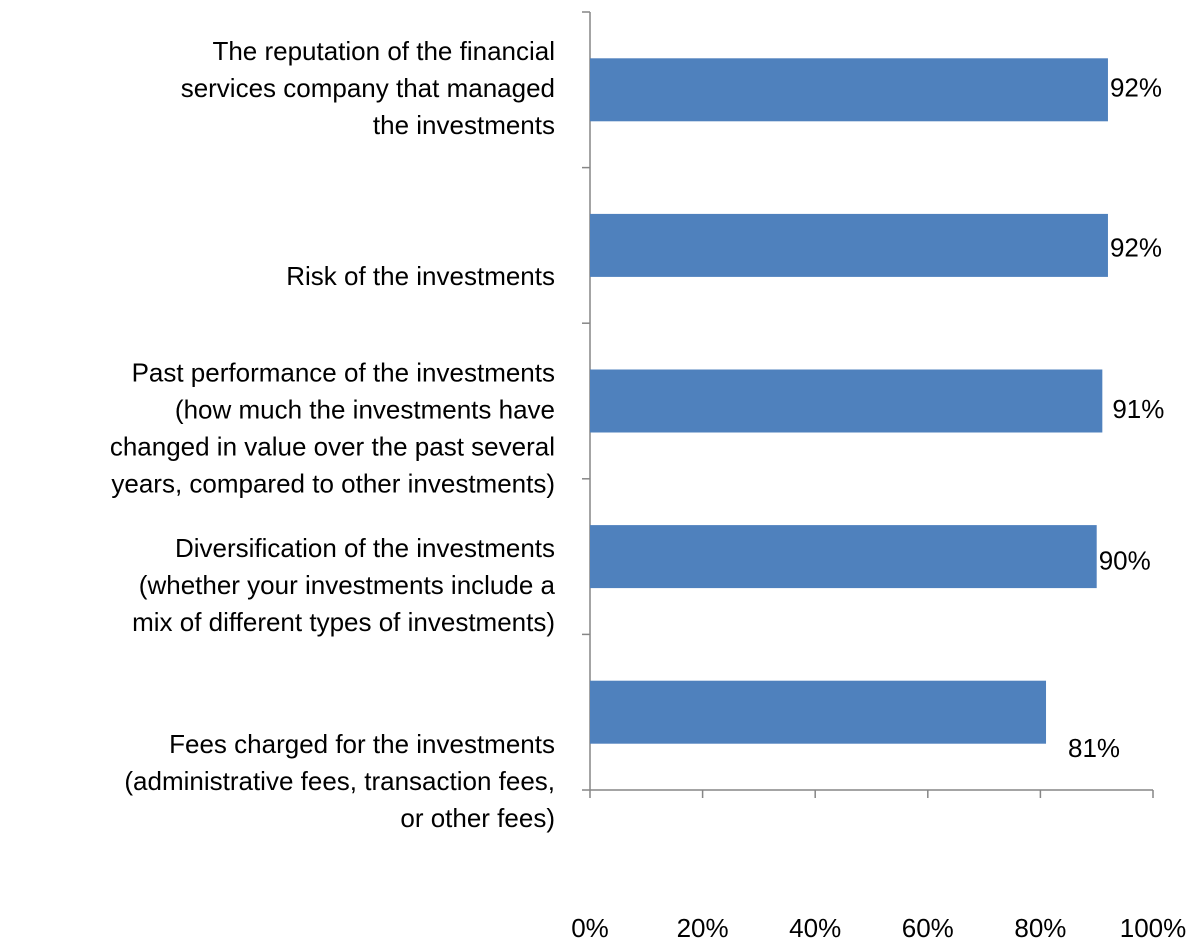  Describe the element at coordinates (703, 928) in the screenshot. I see `x-tick-label: 20%` at that location.